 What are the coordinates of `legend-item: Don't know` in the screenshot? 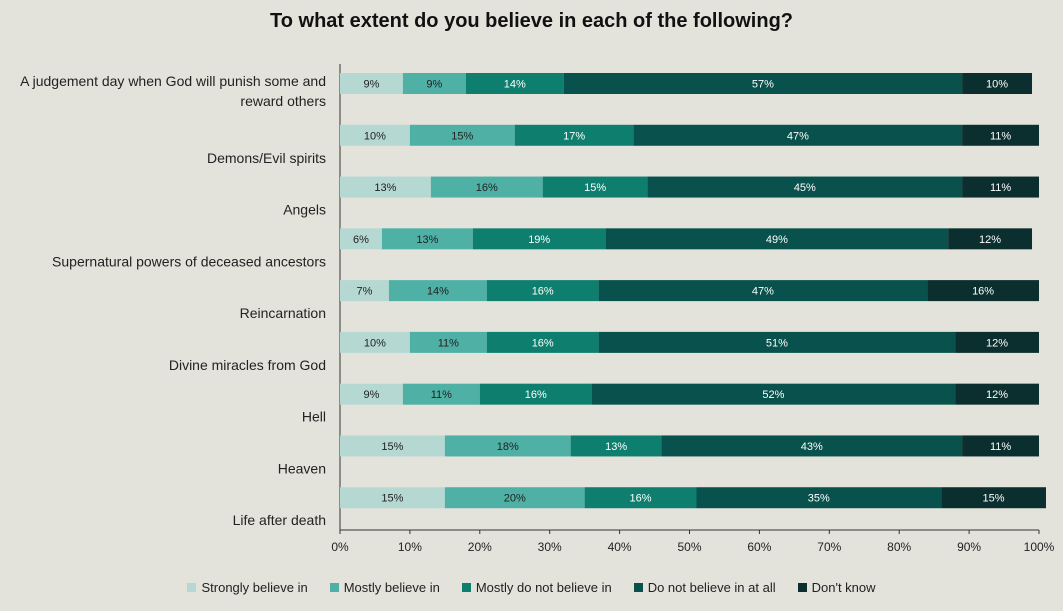 It's located at (836, 587).